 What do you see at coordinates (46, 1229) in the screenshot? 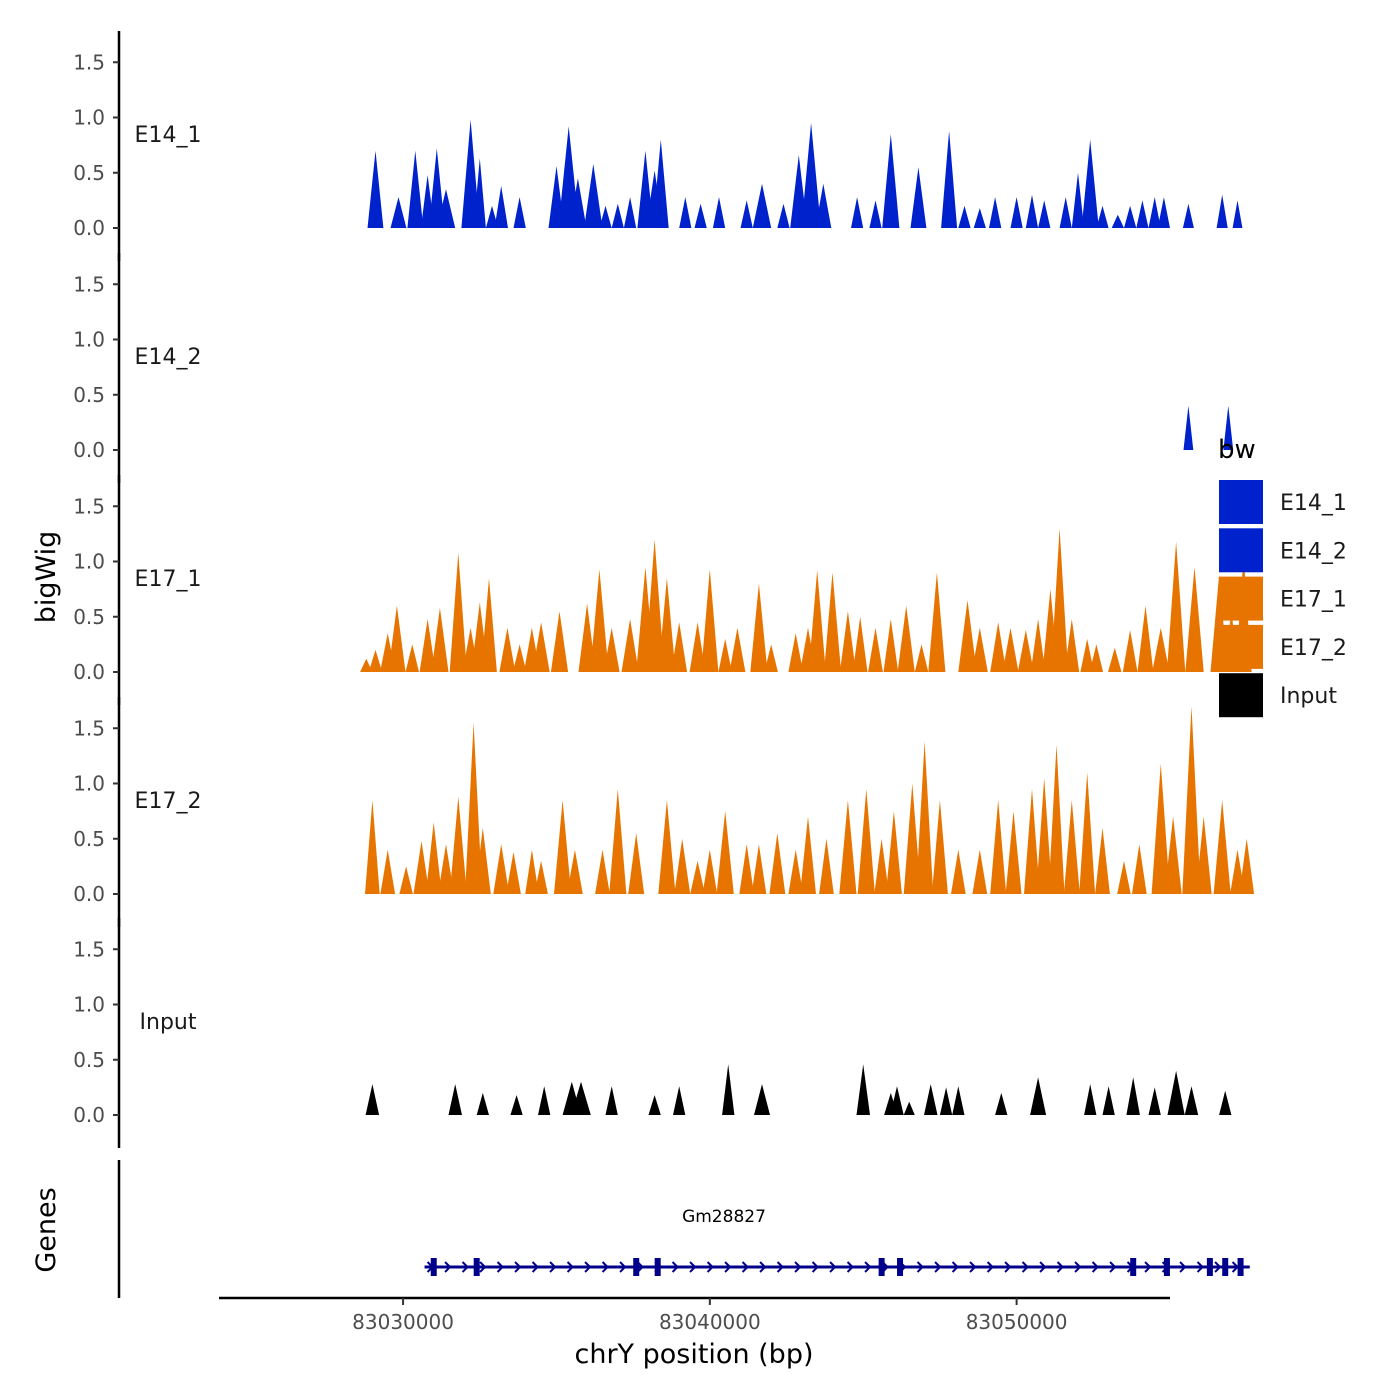
I see `genes-axis-title: Genes` at bounding box center [46, 1229].